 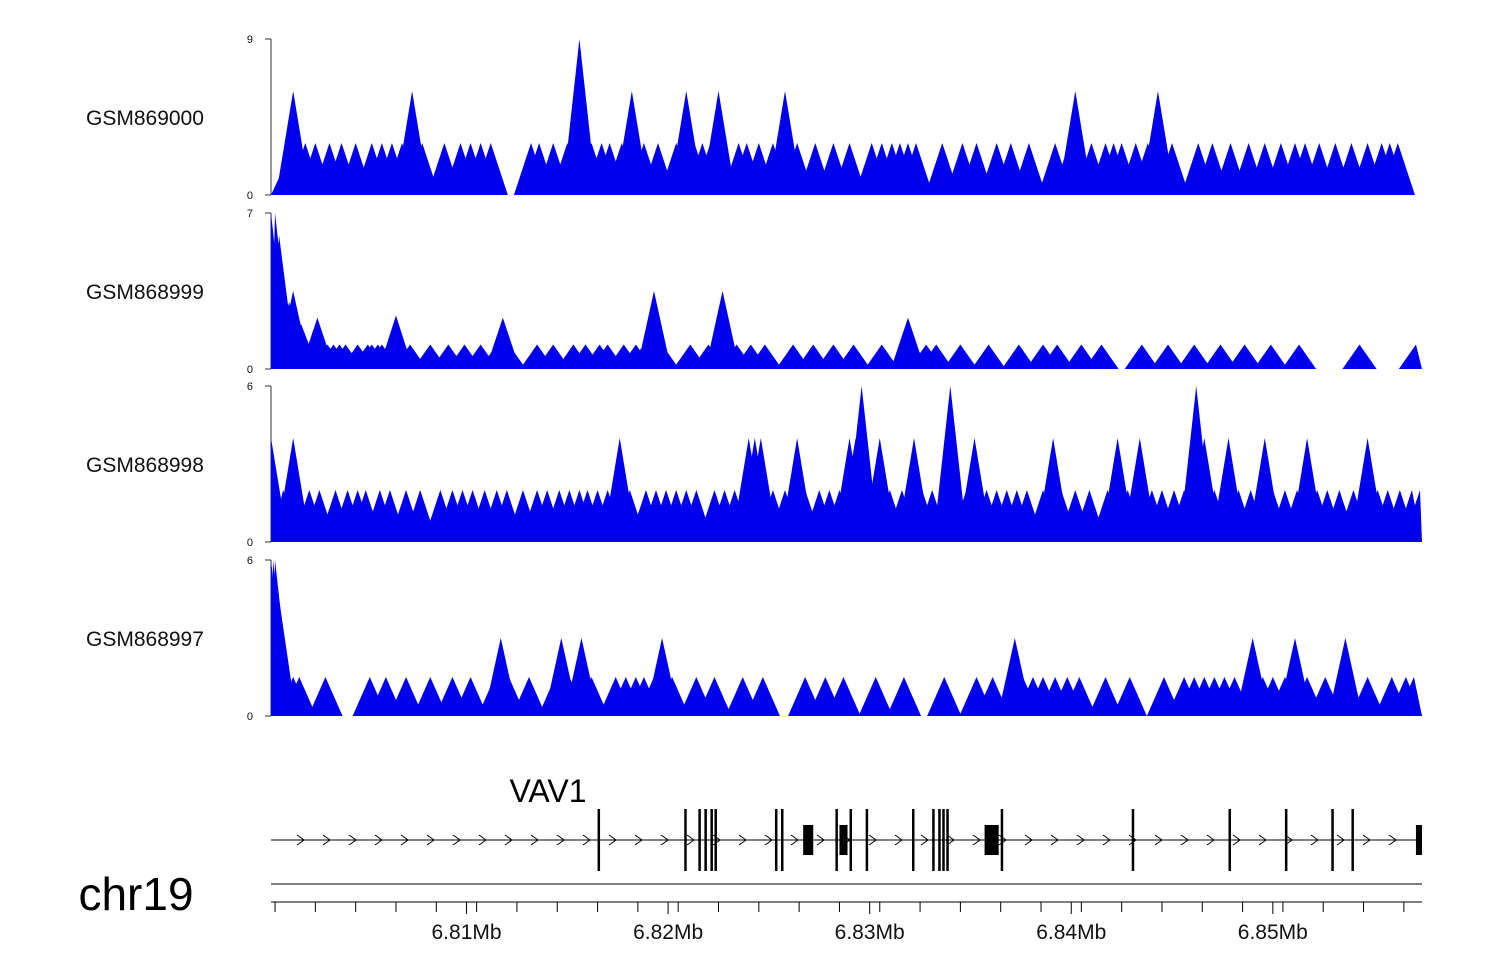 What do you see at coordinates (145, 292) in the screenshot?
I see `track-label: GSM868999` at bounding box center [145, 292].